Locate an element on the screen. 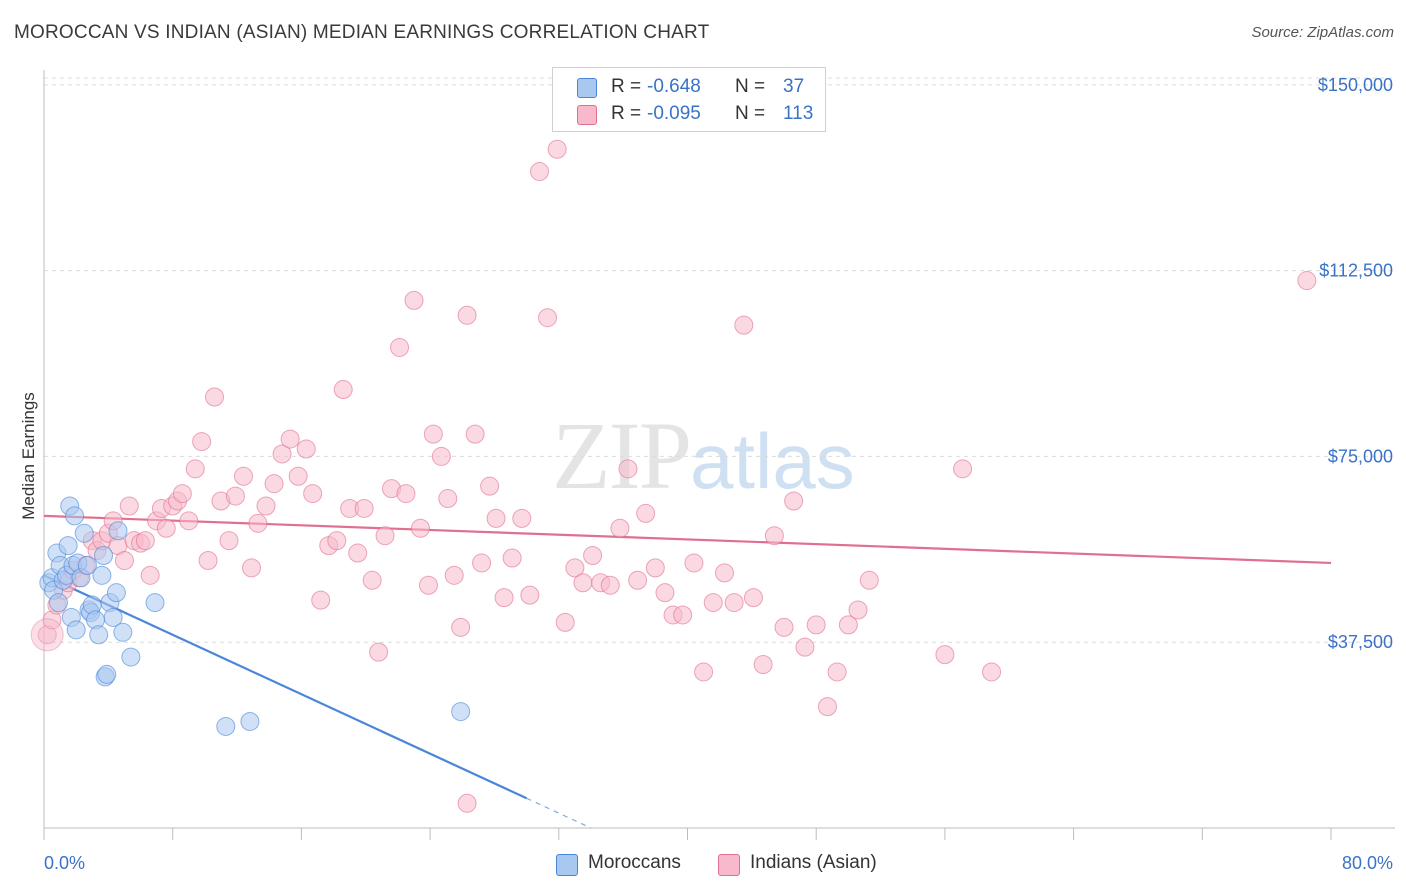 The image size is (1406, 892). watermark: ZIPatlas is located at coordinates (703, 455).